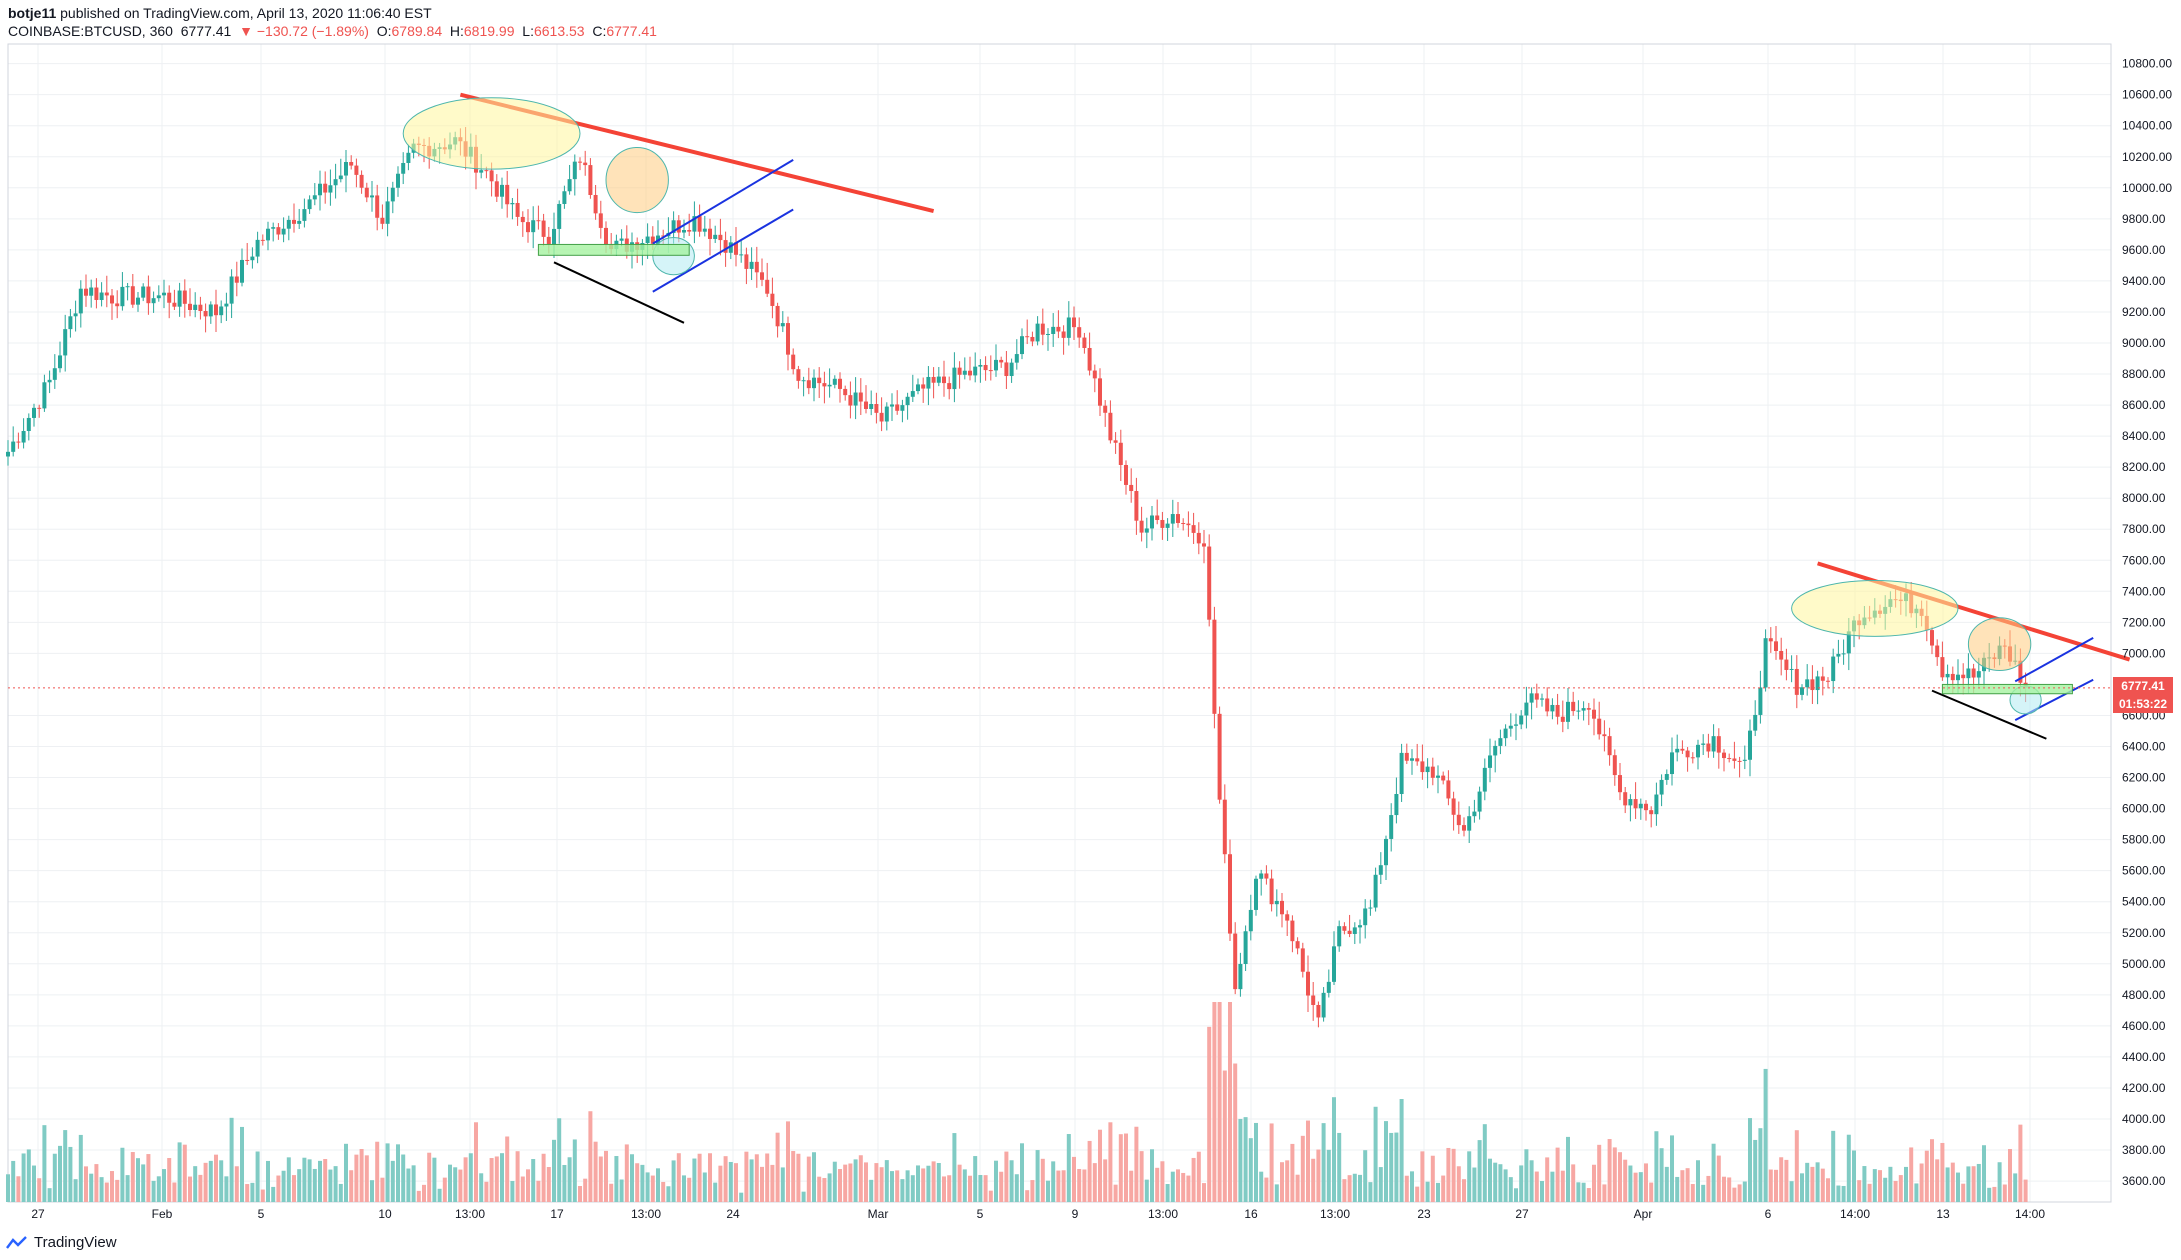 This screenshot has width=2181, height=1260. Describe the element at coordinates (61, 1242) in the screenshot. I see `tradingview-logo: TradingView` at that location.